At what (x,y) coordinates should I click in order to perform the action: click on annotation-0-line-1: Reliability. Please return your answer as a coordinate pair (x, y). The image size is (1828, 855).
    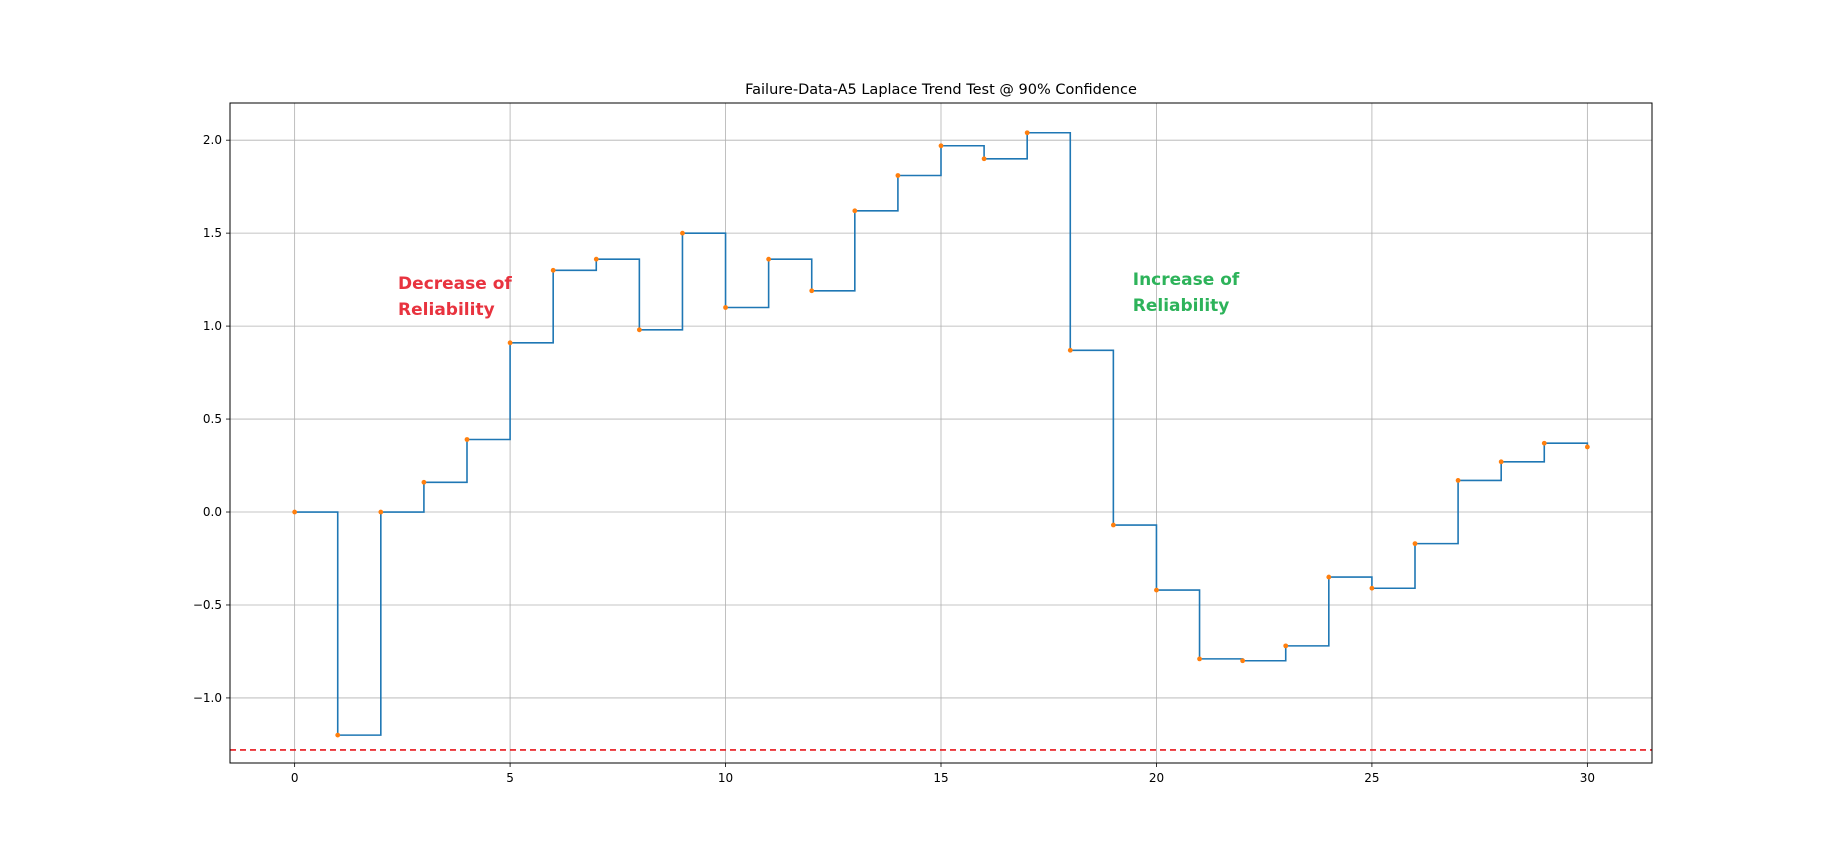
    Looking at the image, I should click on (446, 310).